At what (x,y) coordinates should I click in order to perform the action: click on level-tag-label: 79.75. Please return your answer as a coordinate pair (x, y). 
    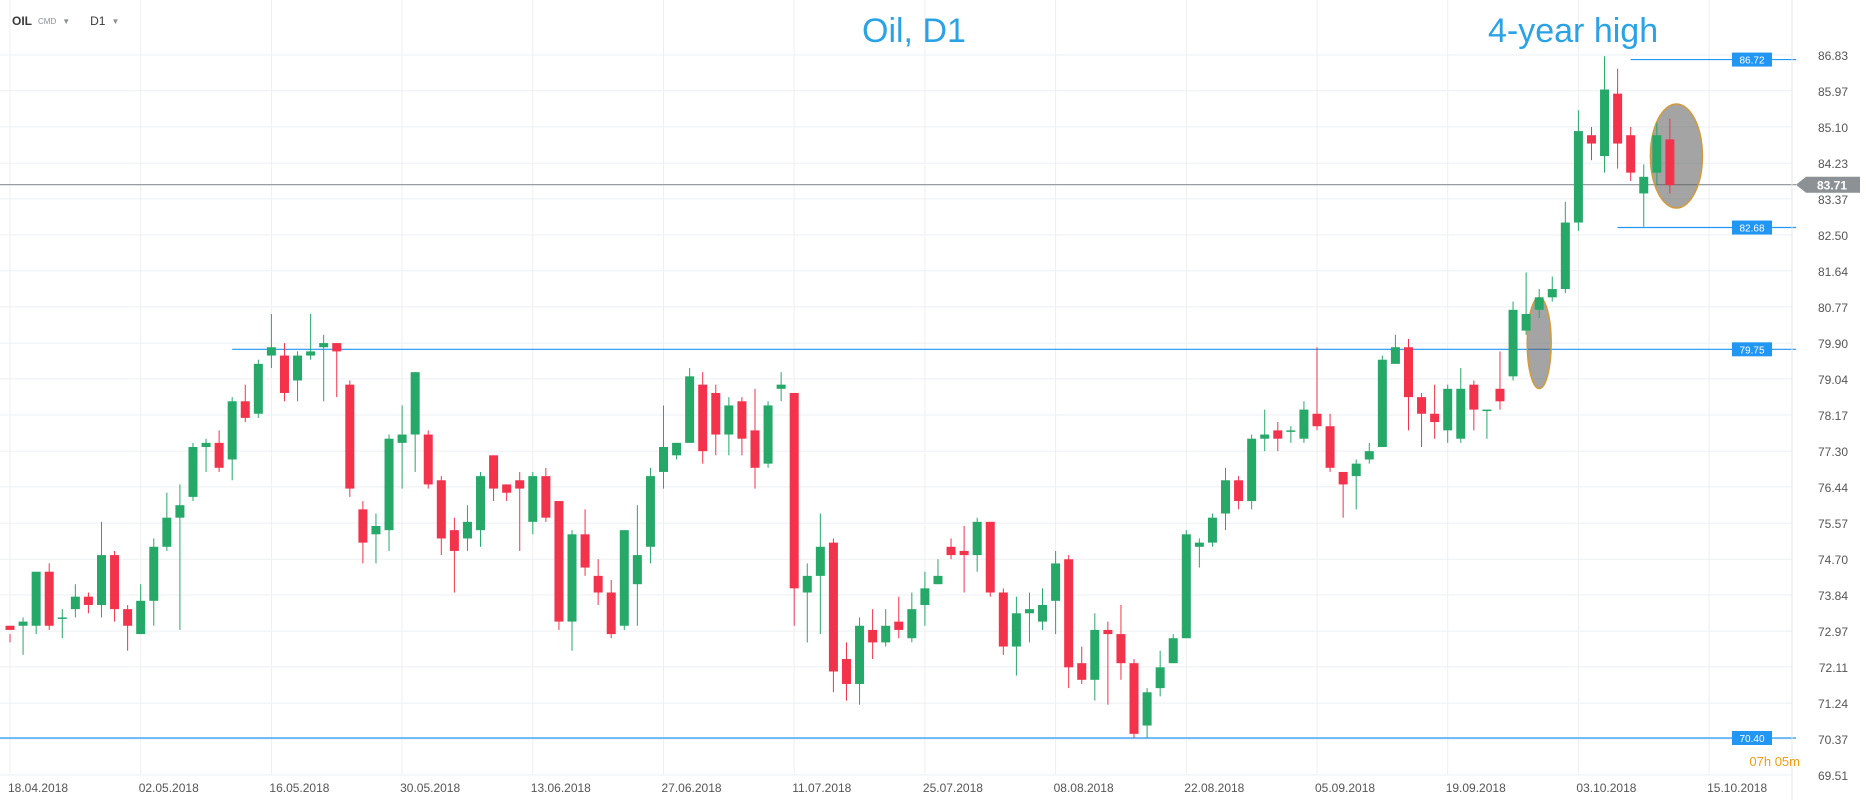
    Looking at the image, I should click on (1751, 350).